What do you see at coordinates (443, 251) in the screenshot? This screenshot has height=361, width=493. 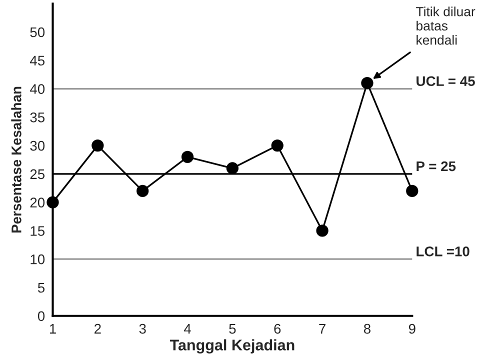 I see `ref-line-label: LCL =10` at bounding box center [443, 251].